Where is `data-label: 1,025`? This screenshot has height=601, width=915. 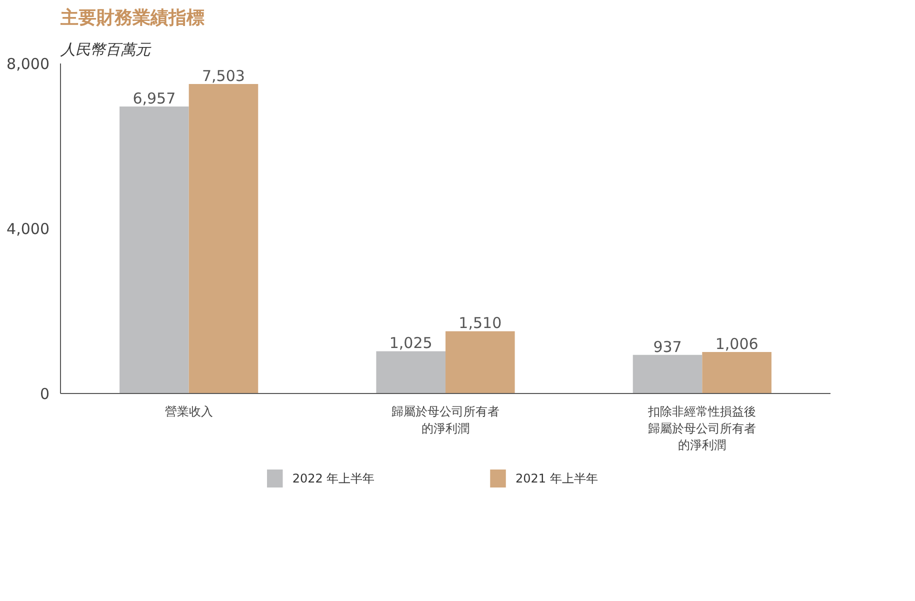
data-label: 1,025 is located at coordinates (410, 343).